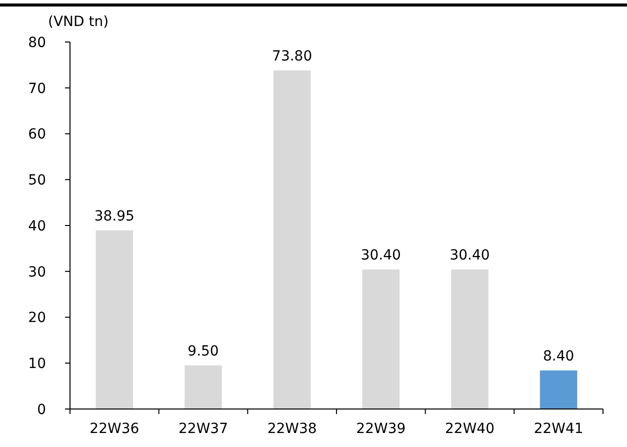 The width and height of the screenshot is (627, 447). I want to click on y-tick-label: 10, so click(37, 364).